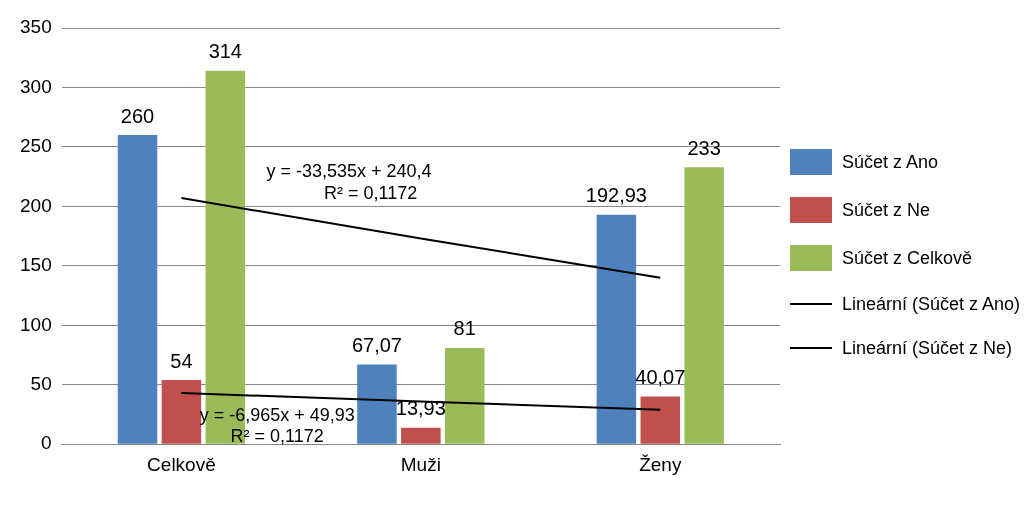 This screenshot has height=507, width=1027. I want to click on y-tick-label: 250, so click(36, 146).